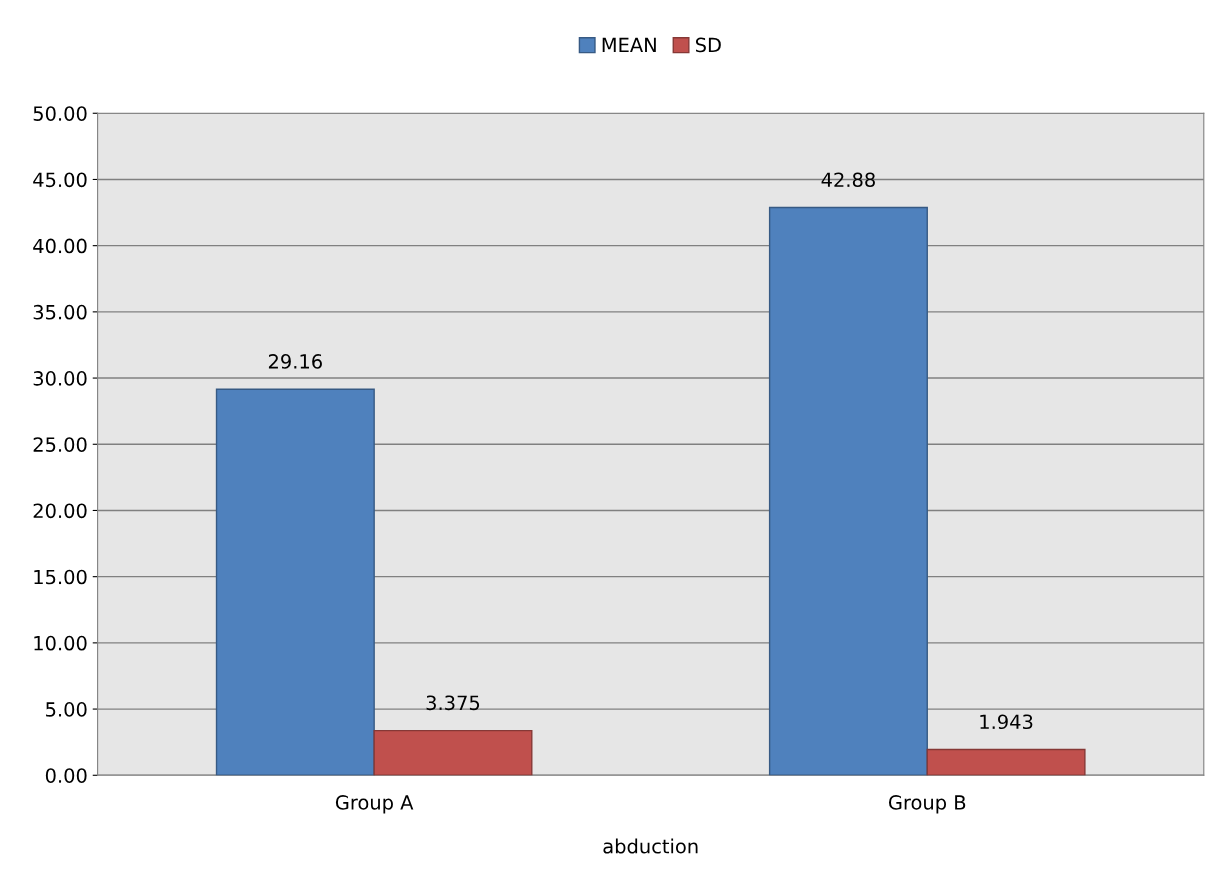  Describe the element at coordinates (60, 577) in the screenshot. I see `y-tick-label: 15.00` at that location.